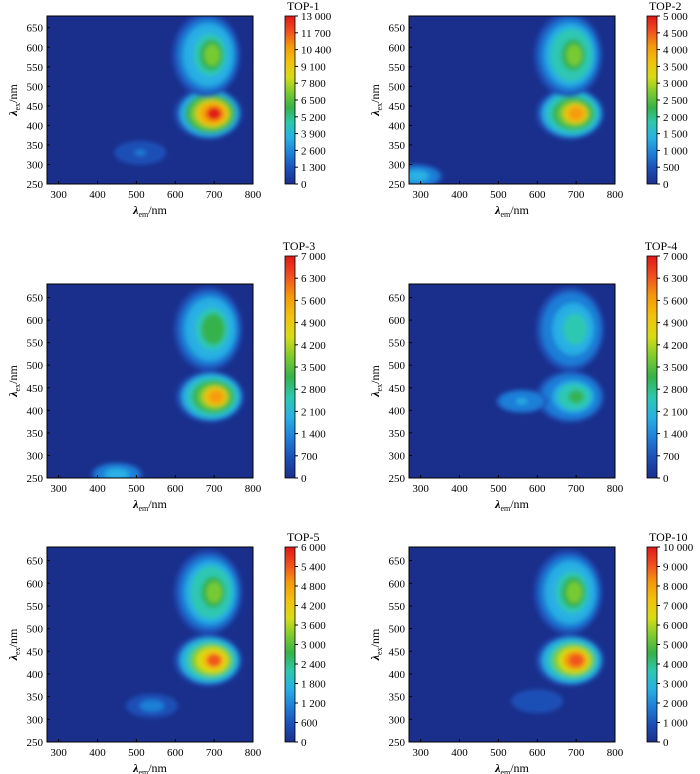 Image resolution: width=700 pixels, height=774 pixels. What do you see at coordinates (313, 435) in the screenshot?
I see `colorbar-tick-label: 1 400` at bounding box center [313, 435].